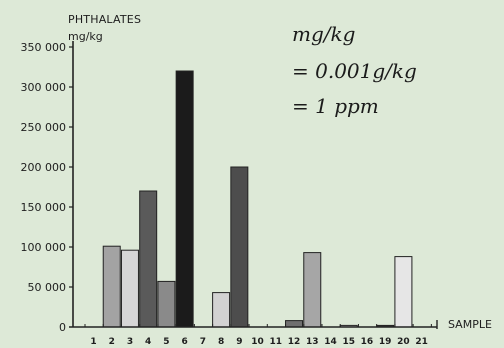 This screenshot has width=504, height=348. What do you see at coordinates (62, 327) in the screenshot?
I see `y-tick-label: 0` at bounding box center [62, 327].